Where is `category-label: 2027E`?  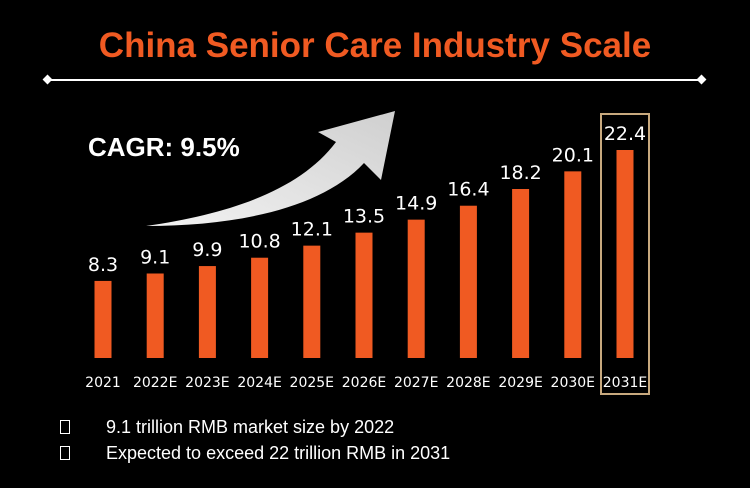
category-label: 2027E is located at coordinates (416, 383).